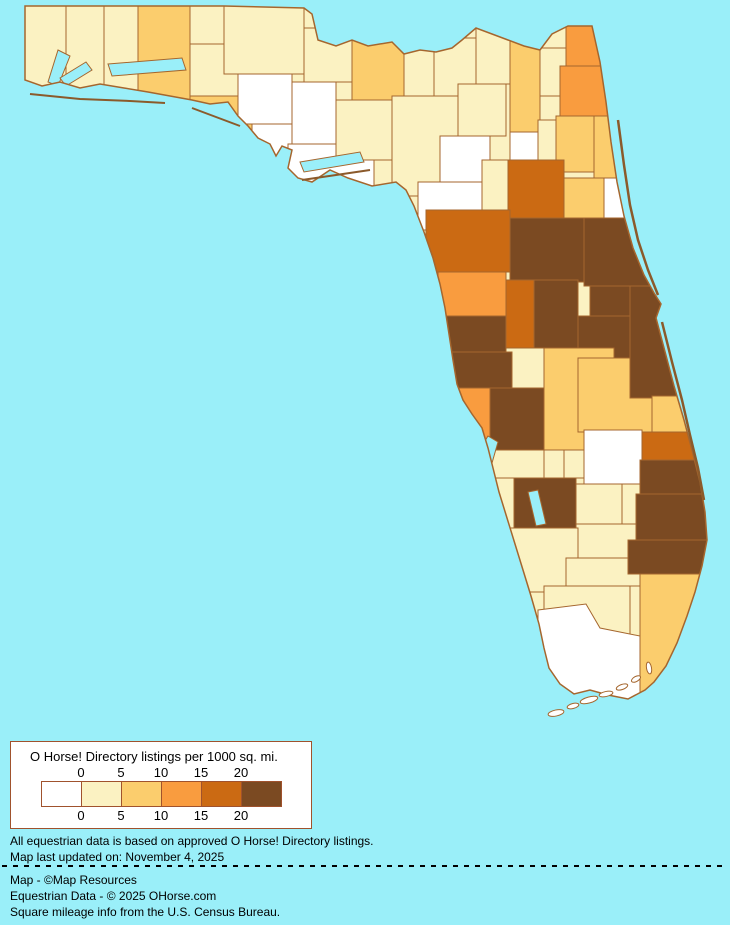 This screenshot has height=925, width=730. What do you see at coordinates (613, 457) in the screenshot?
I see `county-okeechobee` at bounding box center [613, 457].